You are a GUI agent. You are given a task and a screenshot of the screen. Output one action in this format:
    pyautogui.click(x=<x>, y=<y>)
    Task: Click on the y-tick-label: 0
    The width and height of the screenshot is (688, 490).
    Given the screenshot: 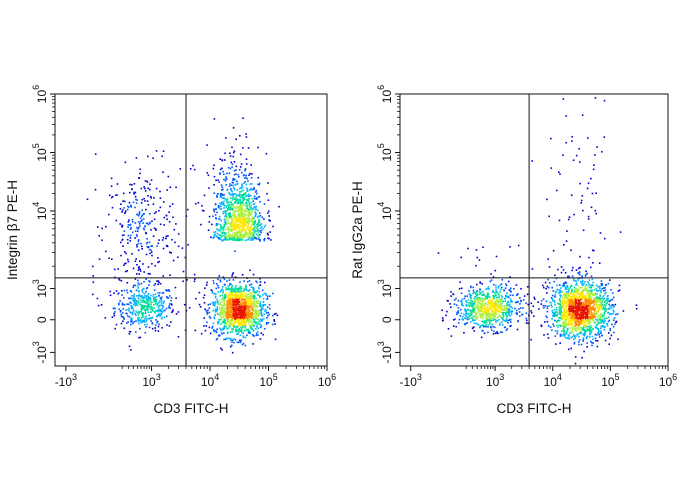 What is the action you would take?
    pyautogui.click(x=42, y=319)
    